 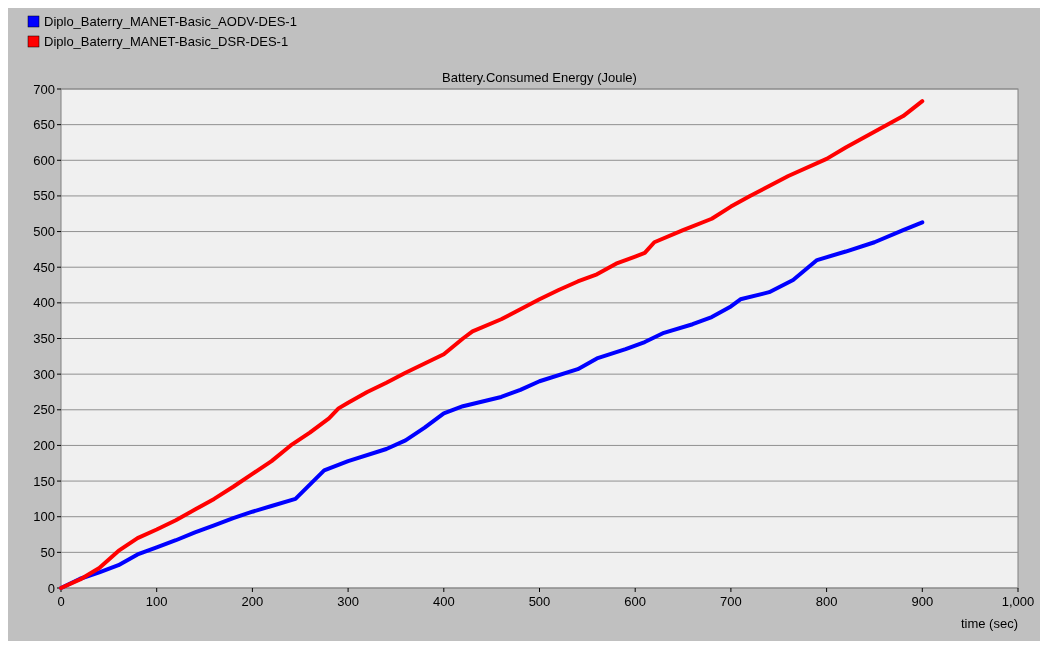 What do you see at coordinates (989, 623) in the screenshot?
I see `x-axis-title: time (sec)` at bounding box center [989, 623].